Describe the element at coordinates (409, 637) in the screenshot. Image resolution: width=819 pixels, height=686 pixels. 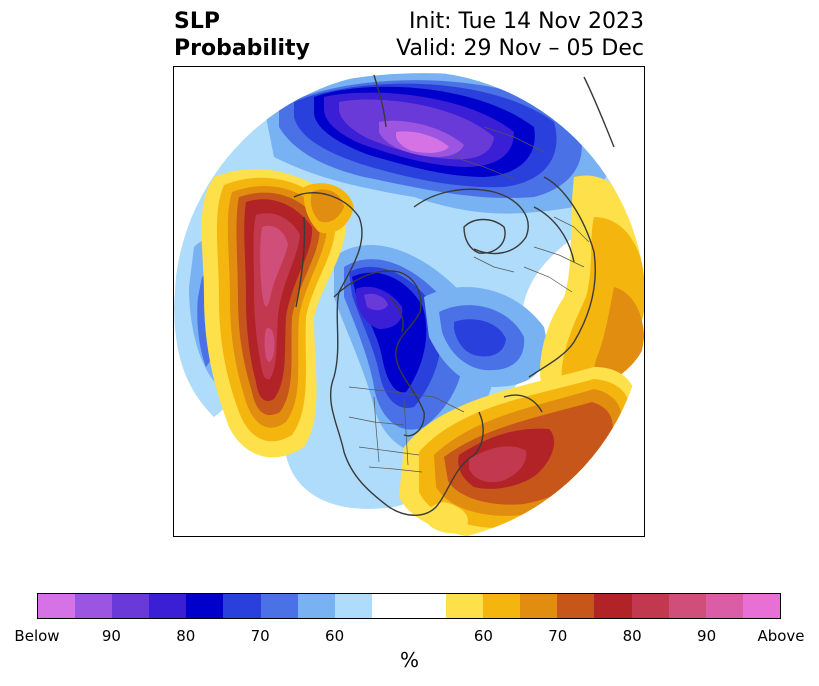
I see `colorbar-ticks: Below 90 80 70 60 60 70 80 90 Above` at that location.